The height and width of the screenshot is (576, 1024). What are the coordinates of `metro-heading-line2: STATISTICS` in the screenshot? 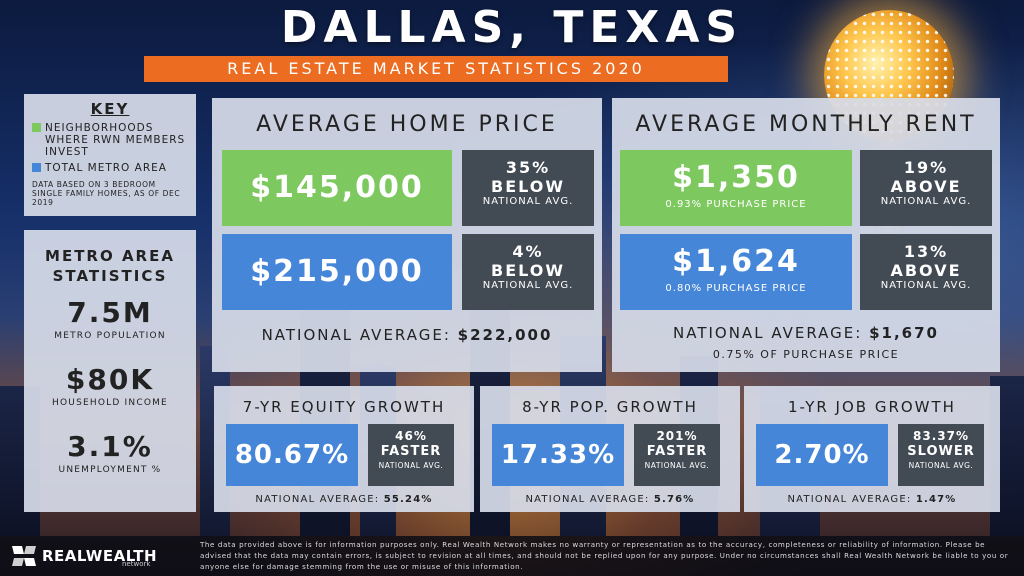 It's located at (110, 276).